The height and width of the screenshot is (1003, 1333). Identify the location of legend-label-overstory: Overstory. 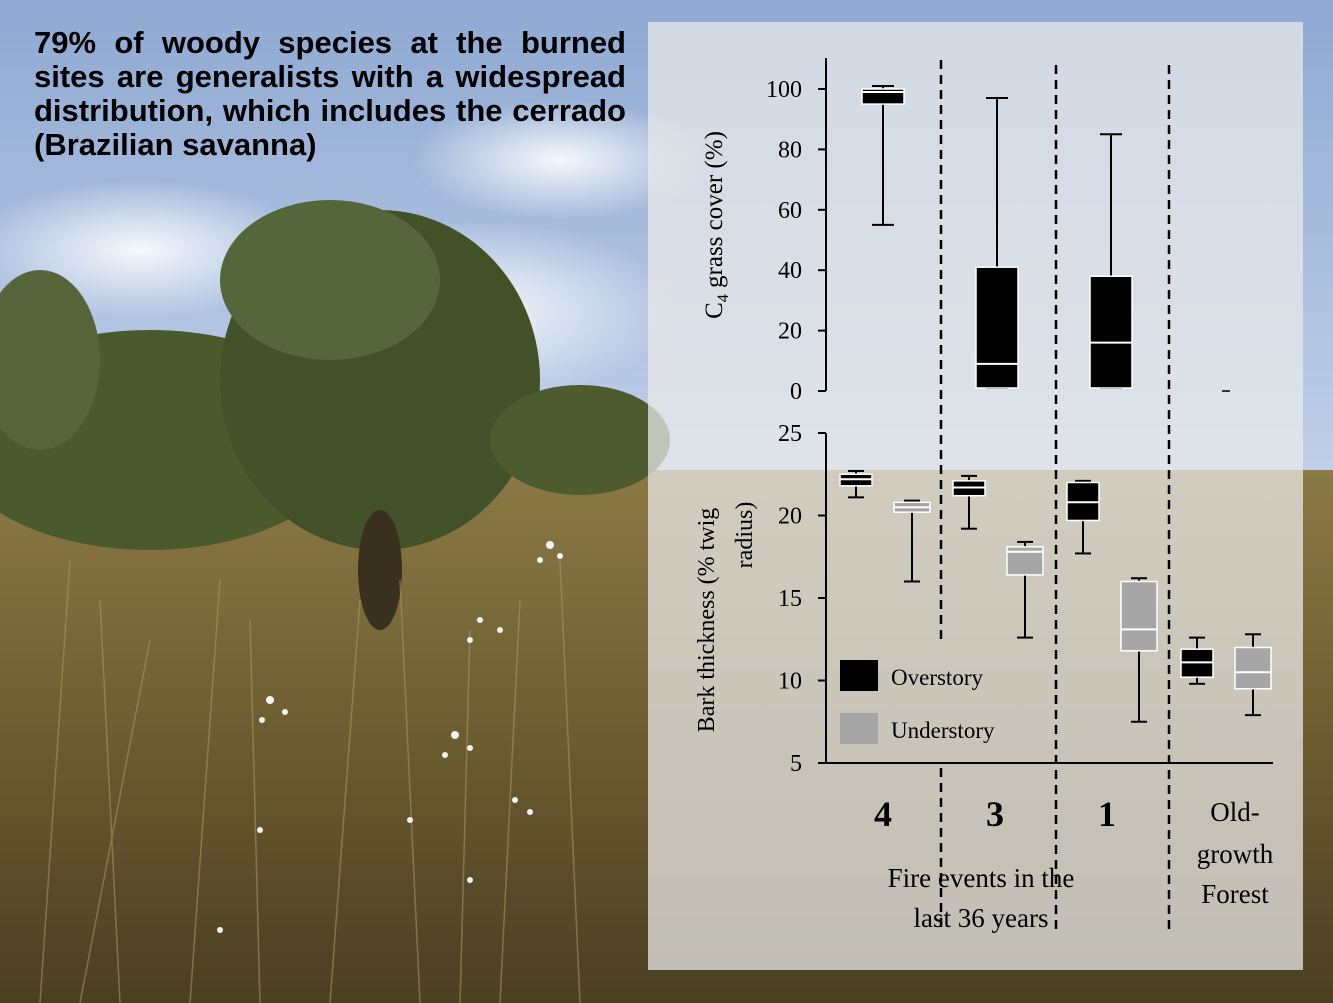
(937, 677).